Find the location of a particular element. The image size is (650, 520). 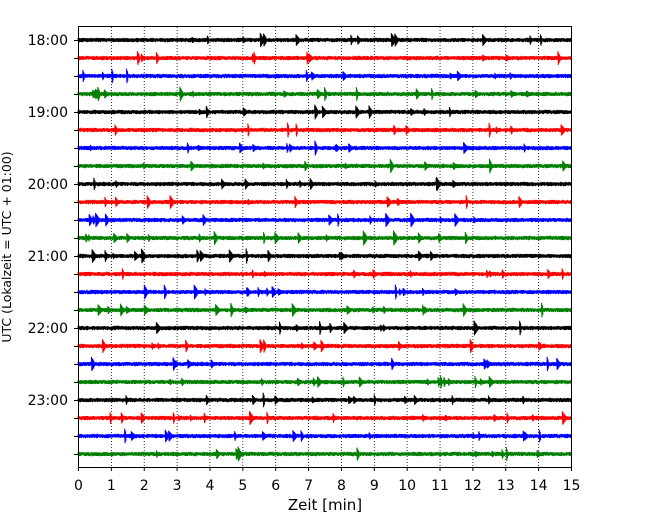

x-tick-label: 4 is located at coordinates (210, 486).